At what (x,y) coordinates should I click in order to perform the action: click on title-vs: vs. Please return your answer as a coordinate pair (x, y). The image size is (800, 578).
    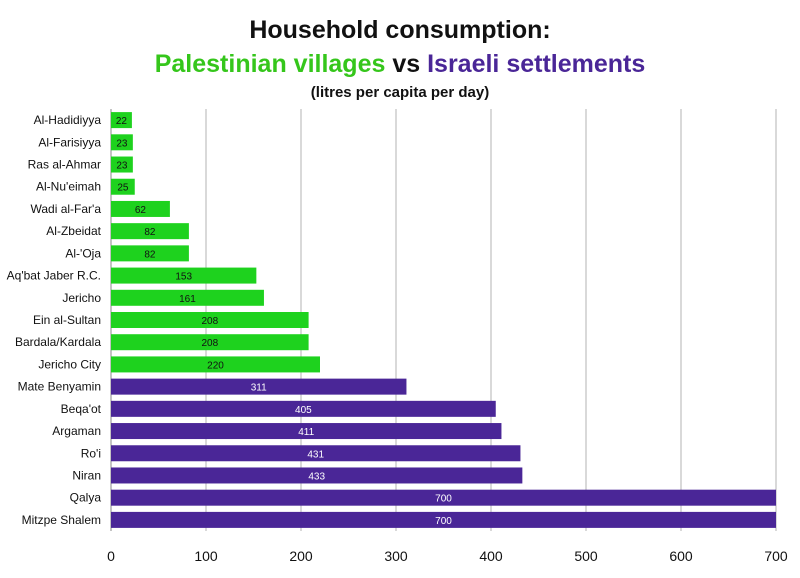
    Looking at the image, I should click on (406, 64).